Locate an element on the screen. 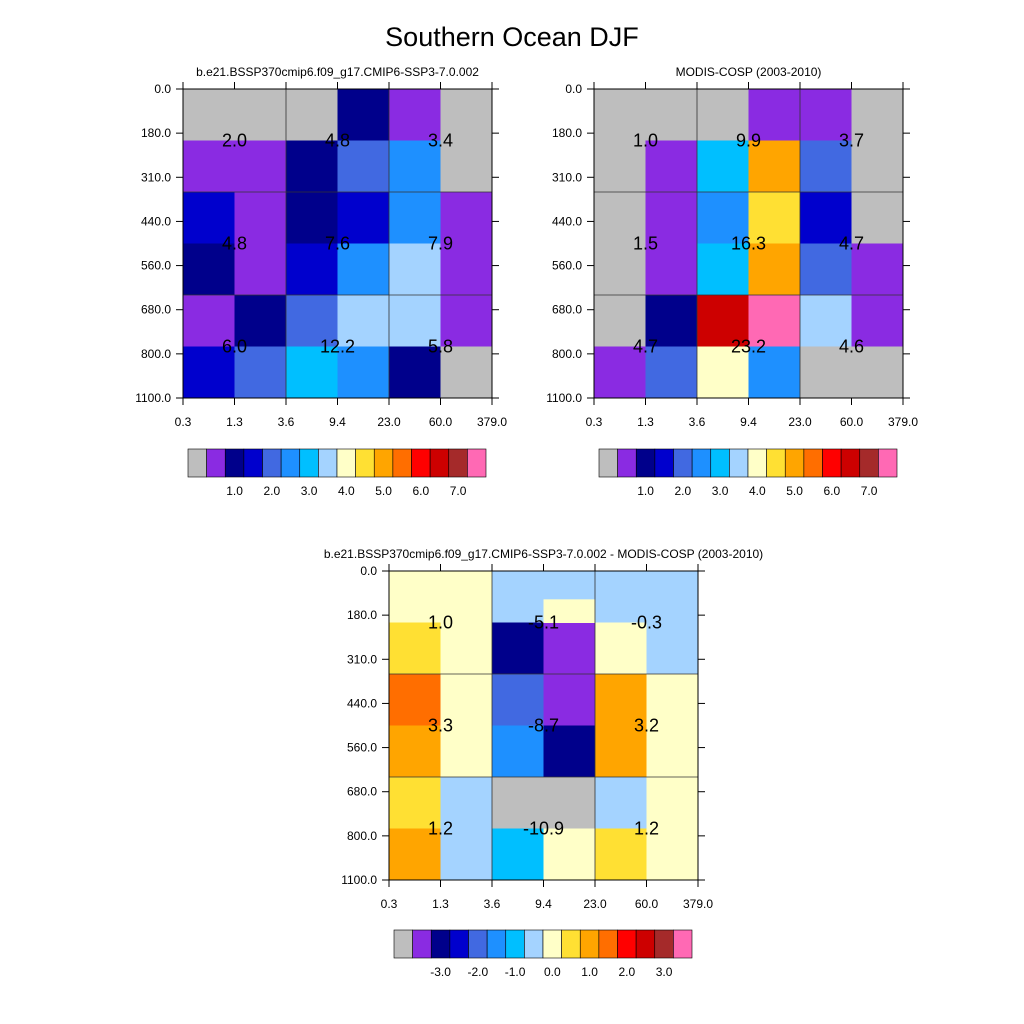  x-tick-label: 60.0 is located at coordinates (441, 422).